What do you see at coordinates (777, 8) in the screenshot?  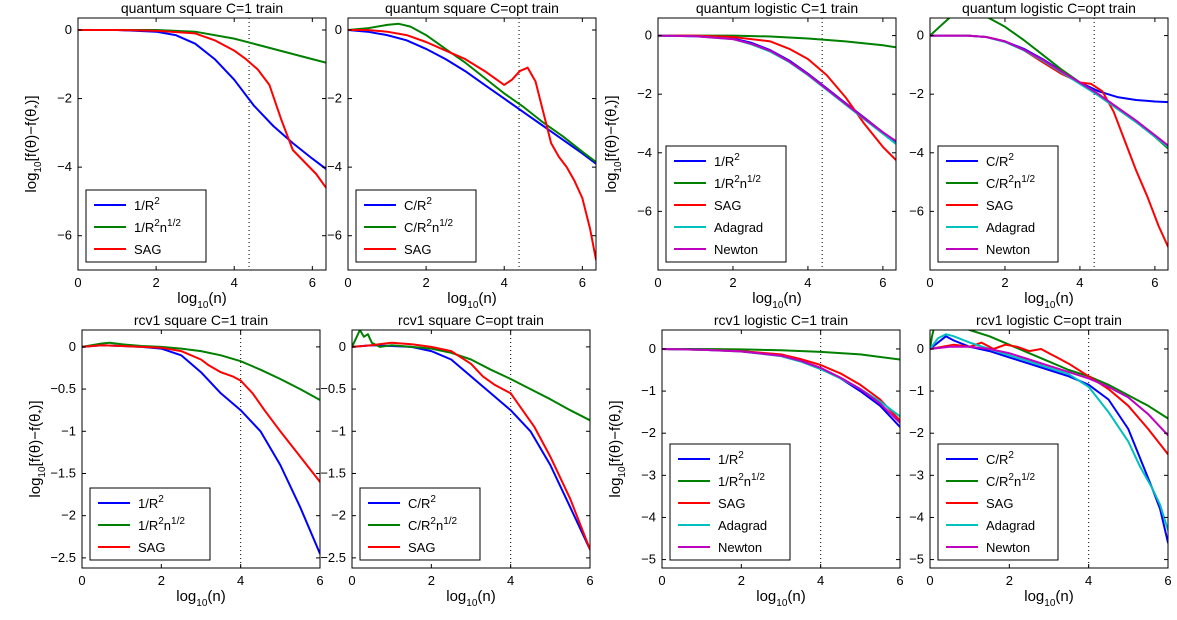 I see `subplot-title: quantum logistic C=1 train` at bounding box center [777, 8].